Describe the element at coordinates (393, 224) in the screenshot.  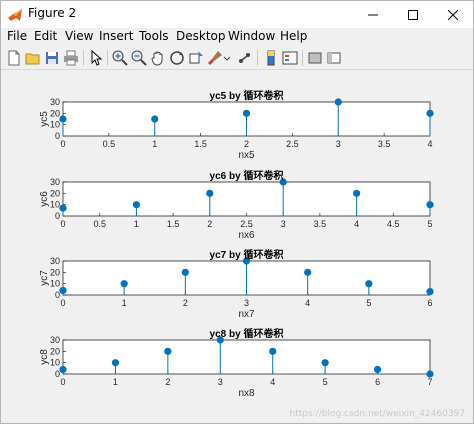
I see `x-tick-label: 4.5` at that location.